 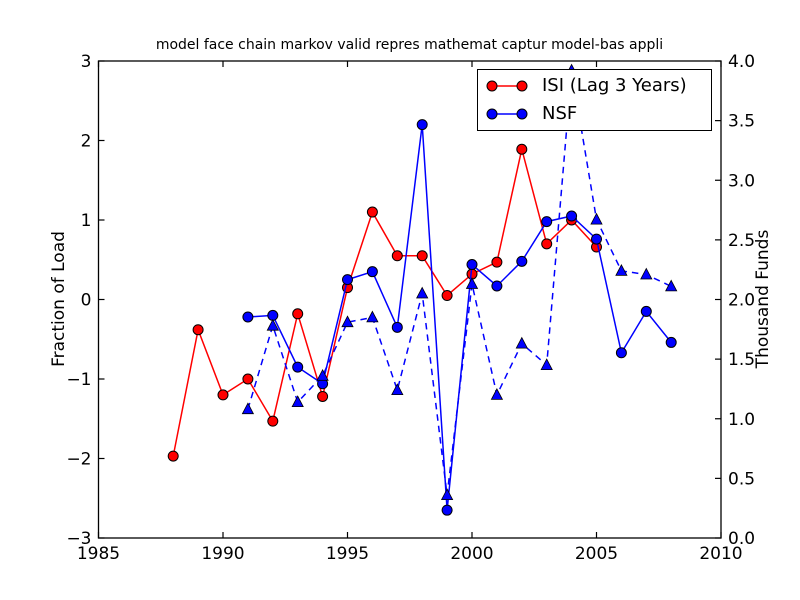 What do you see at coordinates (594, 114) in the screenshot?
I see `legend-entry-nsf: NSF` at bounding box center [594, 114].